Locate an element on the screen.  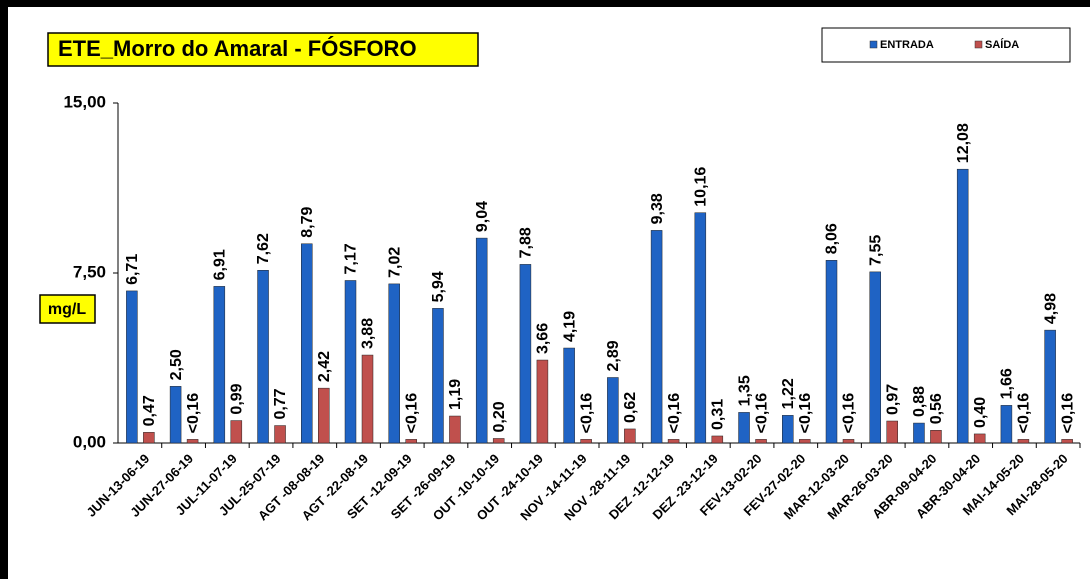
y-tick-label: 0,00 is located at coordinates (89, 441).